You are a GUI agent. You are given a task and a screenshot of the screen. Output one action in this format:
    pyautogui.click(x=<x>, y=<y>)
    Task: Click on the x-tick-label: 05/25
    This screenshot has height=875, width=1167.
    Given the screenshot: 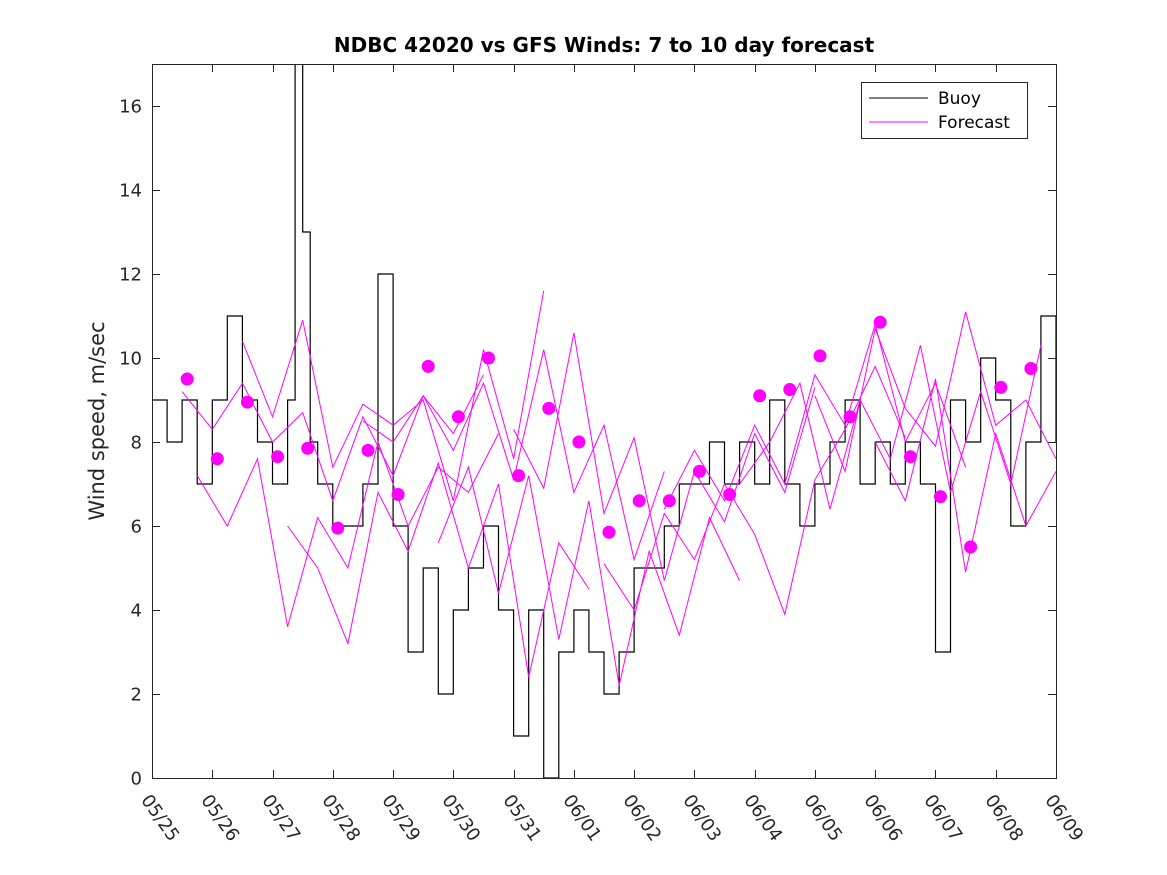 What is the action you would take?
    pyautogui.click(x=159, y=818)
    